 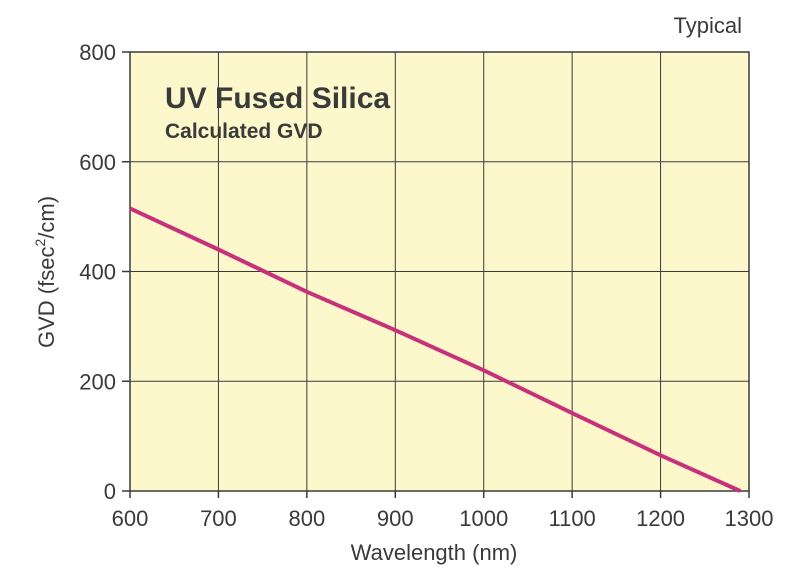 I want to click on y-tick-label: 400, so click(x=97, y=272).